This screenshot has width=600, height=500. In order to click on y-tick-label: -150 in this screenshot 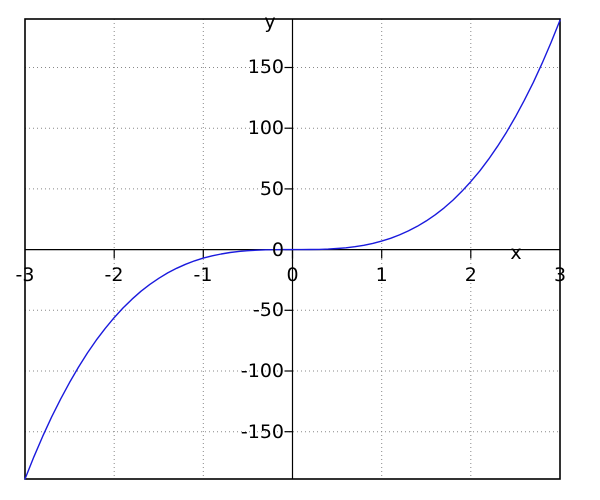, I will do `click(262, 432)`.